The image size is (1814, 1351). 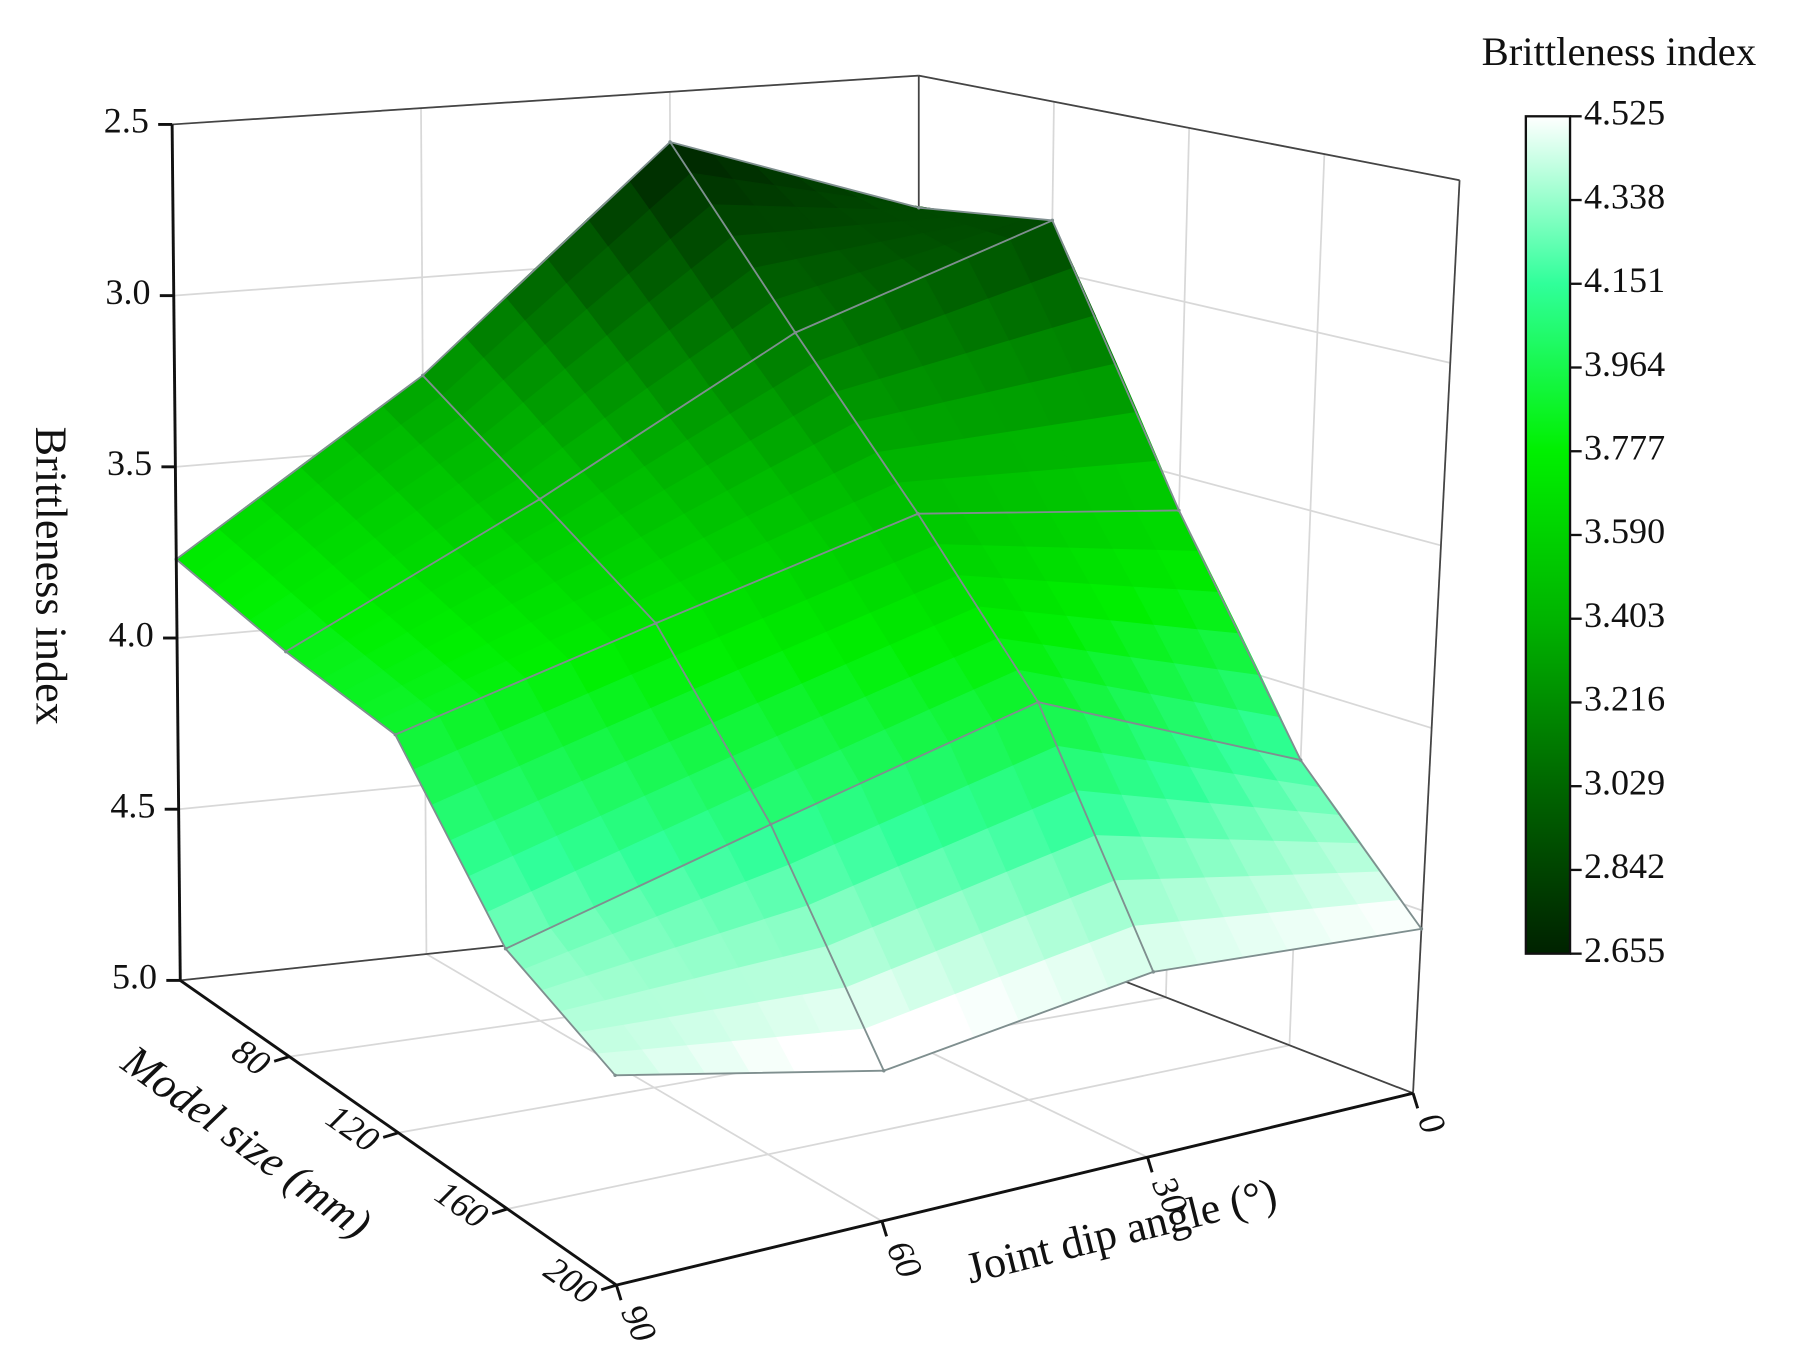 What do you see at coordinates (50, 576) in the screenshot?
I see `z-axis-title: Brittleness index` at bounding box center [50, 576].